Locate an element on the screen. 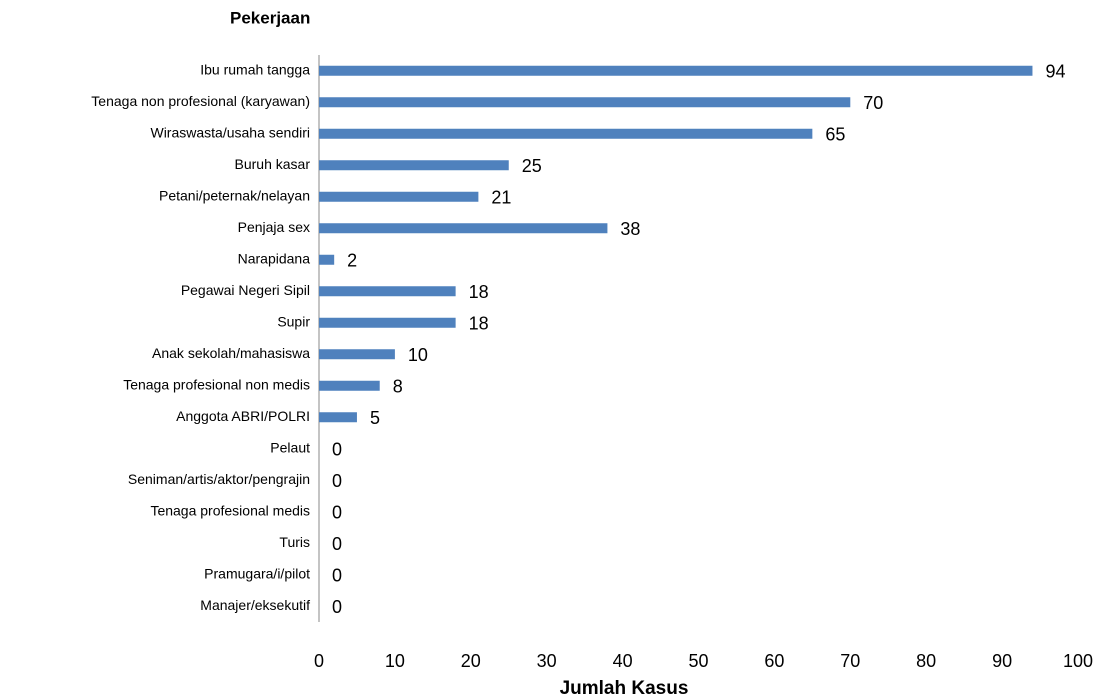 The width and height of the screenshot is (1109, 700). y-tick-label: Anggota ABRI/POLRI is located at coordinates (243, 416).